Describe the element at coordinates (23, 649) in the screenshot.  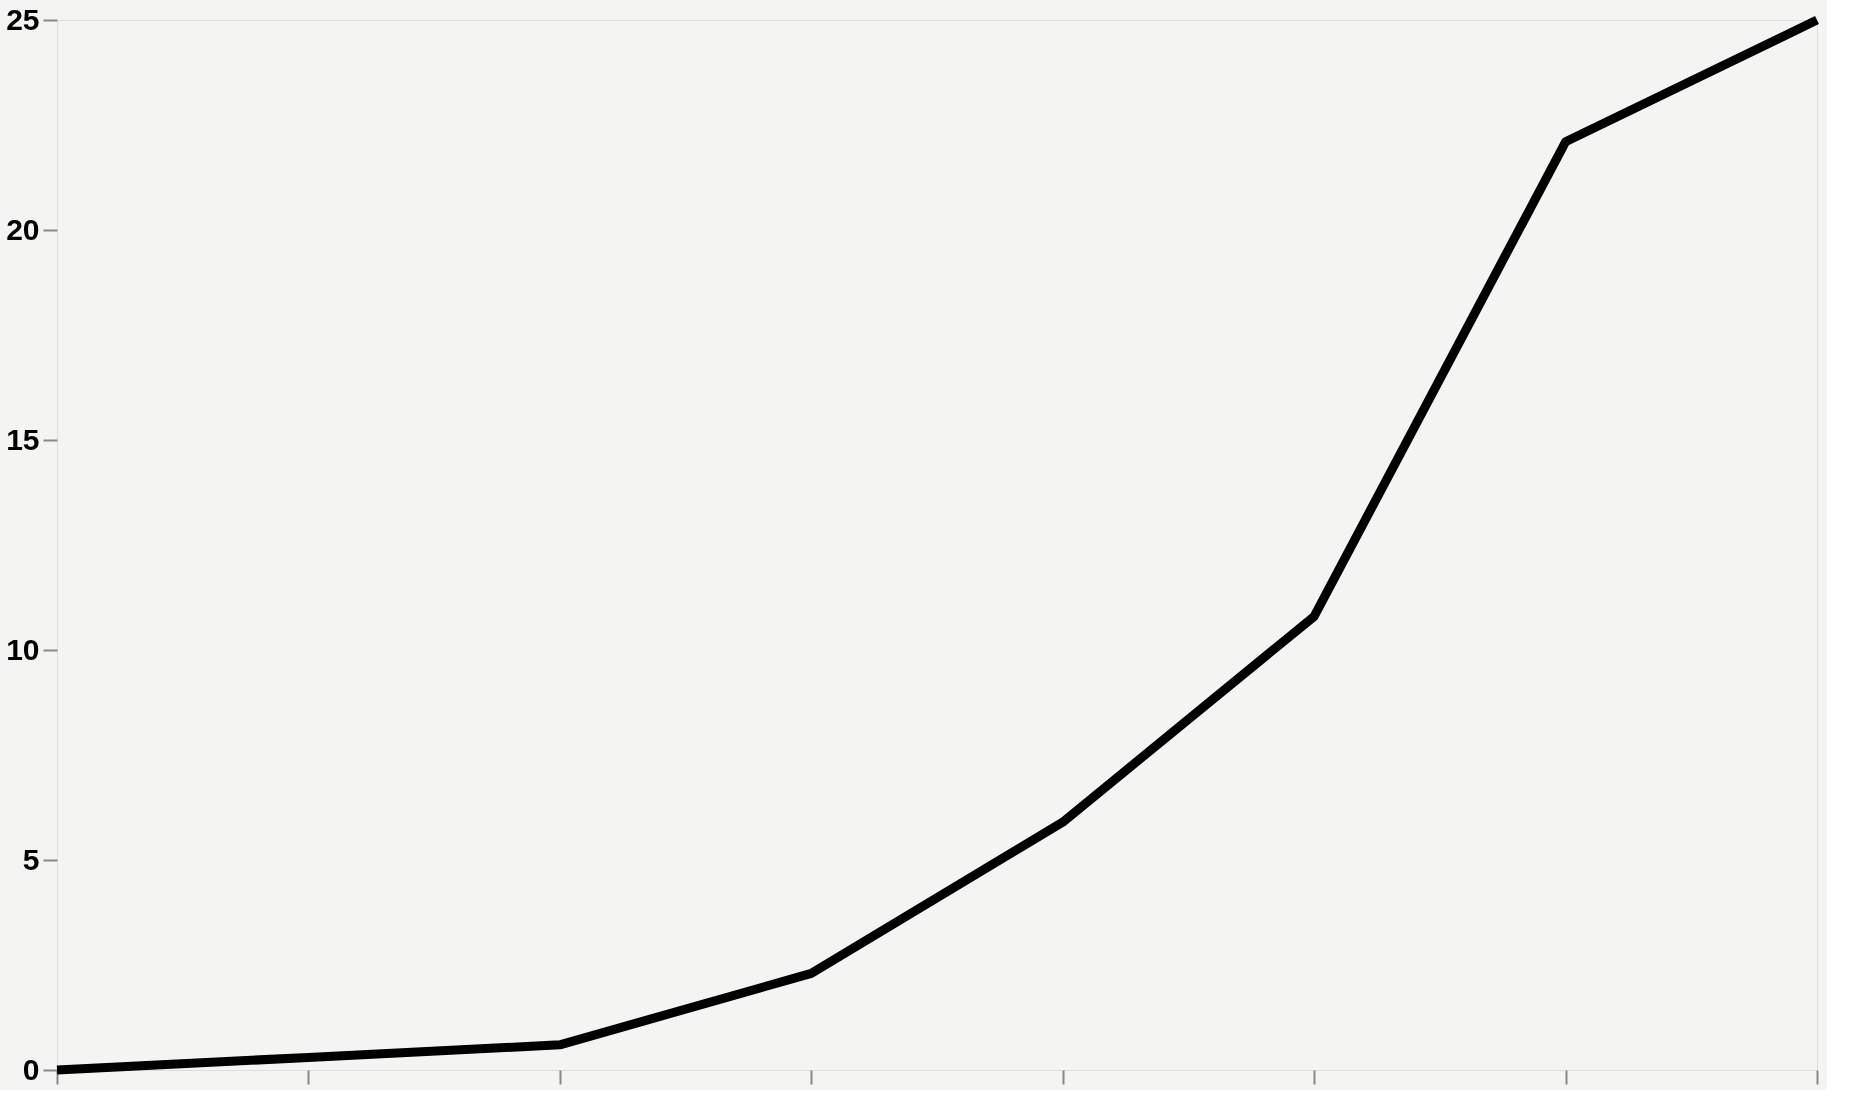
I see `y-tick-label: 10` at that location.